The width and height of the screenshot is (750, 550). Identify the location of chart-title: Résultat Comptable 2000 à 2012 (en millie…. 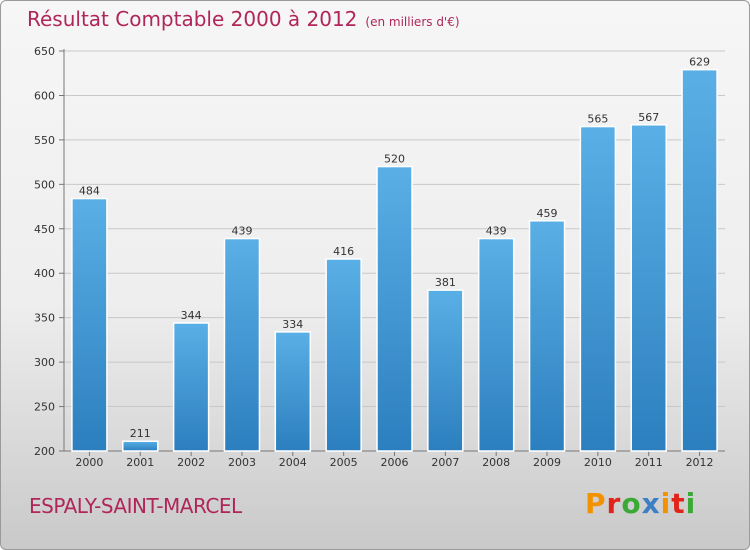
(243, 19).